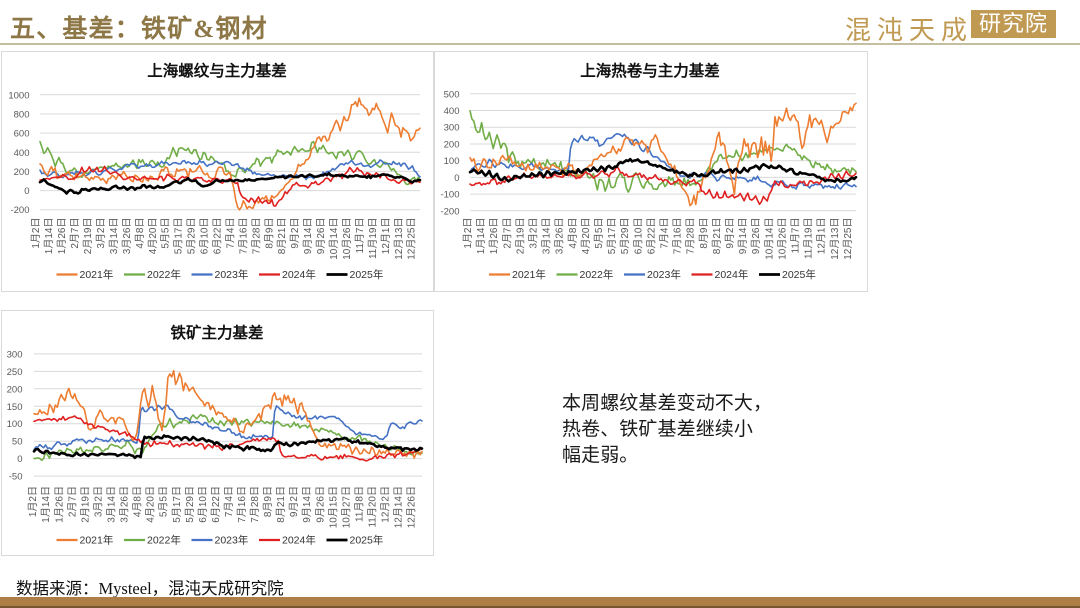 The image size is (1080, 608). What do you see at coordinates (678, 236) in the screenshot?
I see `svg-text: 7月16日` at bounding box center [678, 236].